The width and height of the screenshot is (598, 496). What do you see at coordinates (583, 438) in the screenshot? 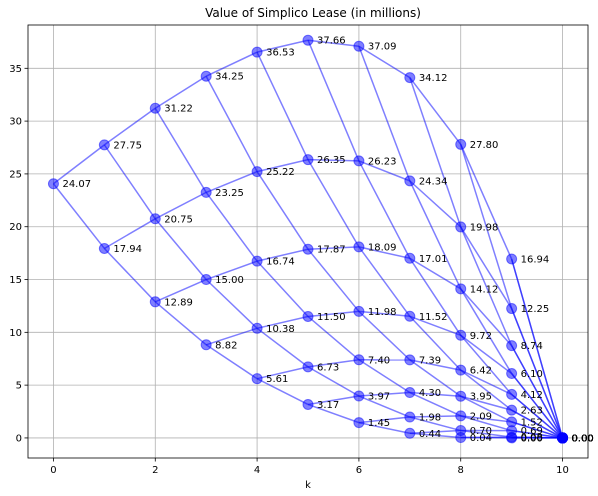
I see `node-value-label: 0.00` at bounding box center [583, 438].